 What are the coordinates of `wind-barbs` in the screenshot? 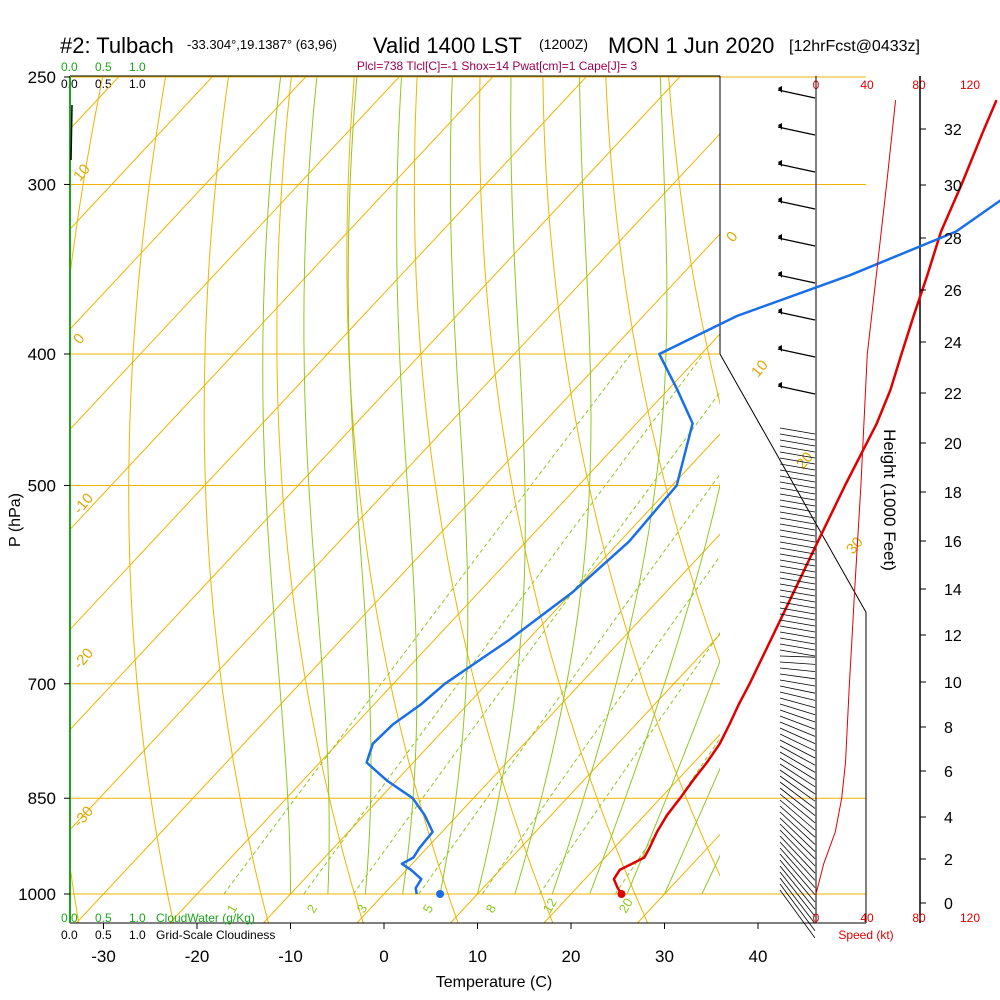 It's located at (796, 512).